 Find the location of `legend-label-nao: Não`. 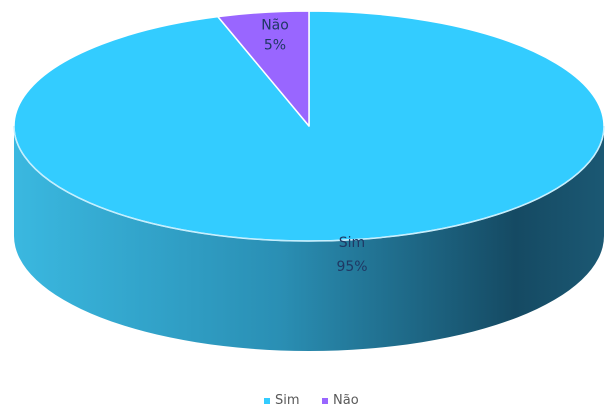

legend-label-nao: Não is located at coordinates (346, 400).